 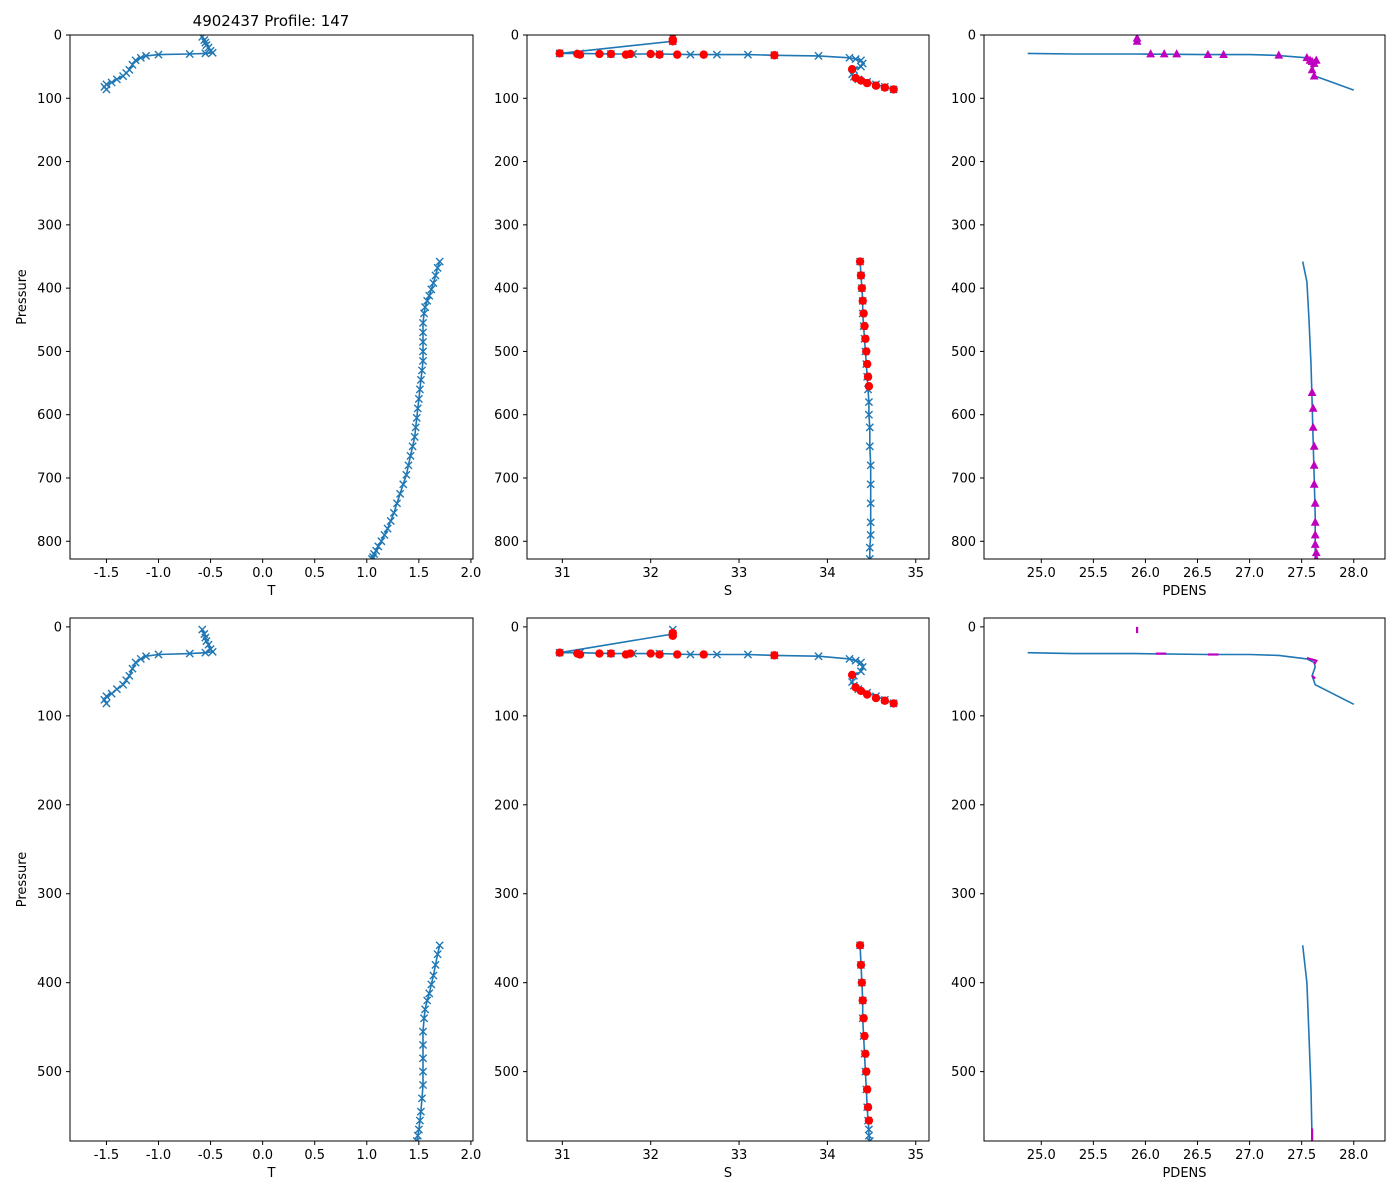 I want to click on x-tick-label: -1.0, so click(x=158, y=573).